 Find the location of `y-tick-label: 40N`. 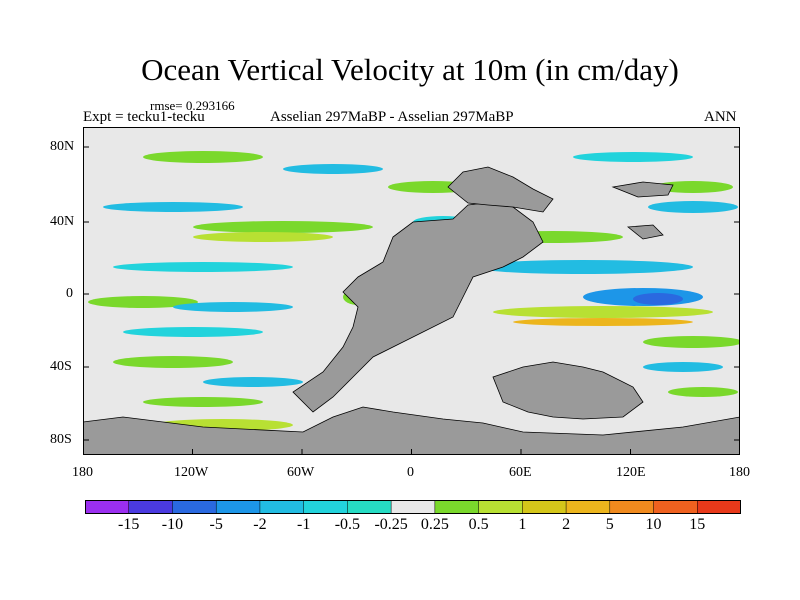

y-tick-label: 40N is located at coordinates (62, 221).